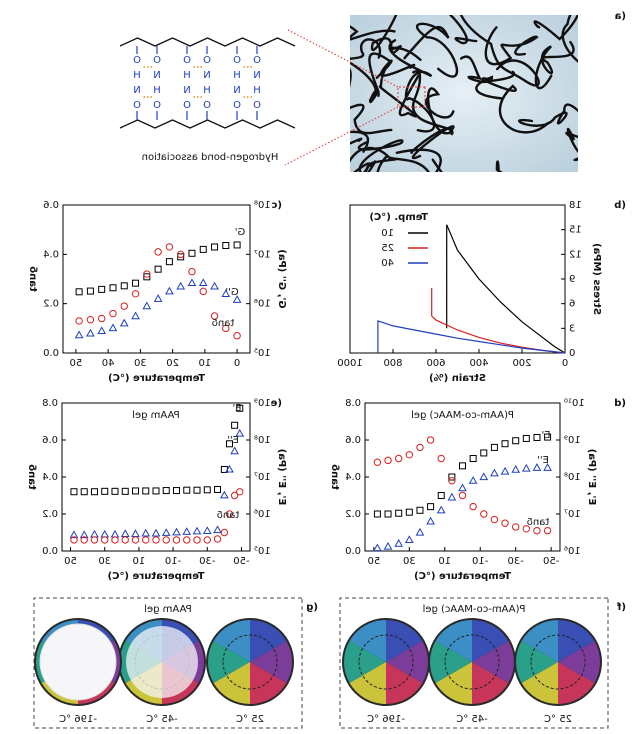 The width and height of the screenshot is (640, 734). What do you see at coordinates (575, 254) in the screenshot?
I see `y-tick-label: 12` at bounding box center [575, 254].